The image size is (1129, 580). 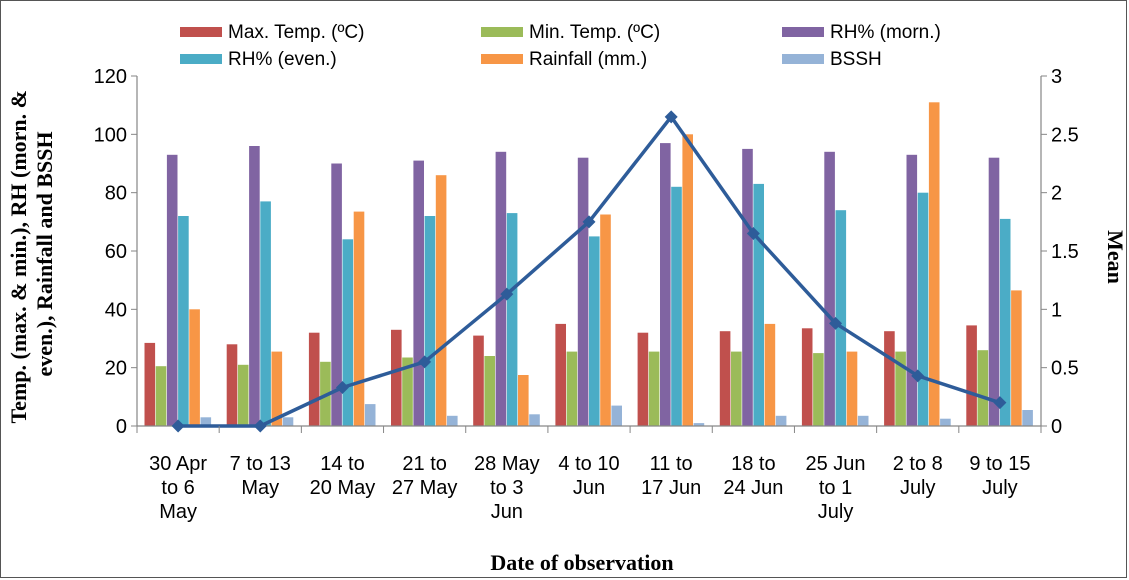 What do you see at coordinates (232, 385) in the screenshot?
I see `bar-max-temp-c--1` at bounding box center [232, 385].